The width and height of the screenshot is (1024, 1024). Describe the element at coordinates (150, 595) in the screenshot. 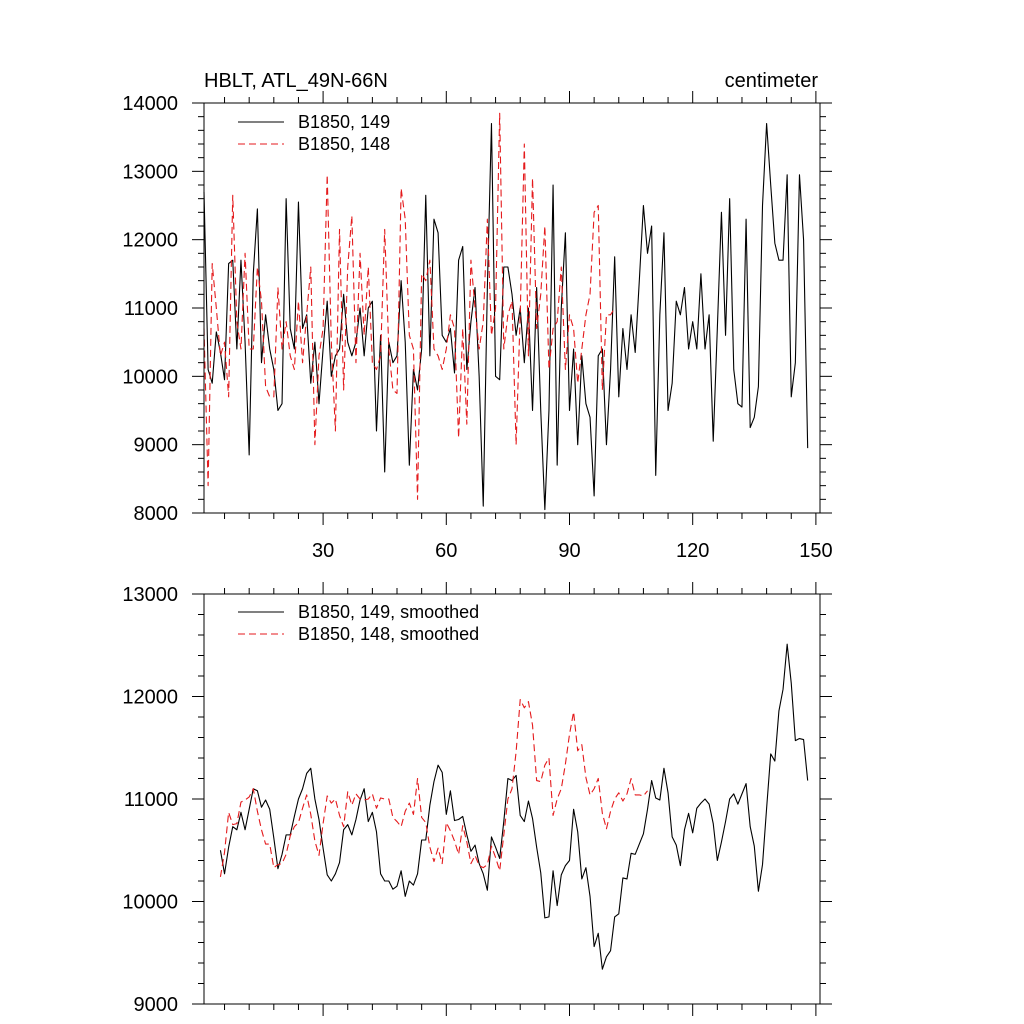

I see `bottom-ytick-label: 13000` at that location.